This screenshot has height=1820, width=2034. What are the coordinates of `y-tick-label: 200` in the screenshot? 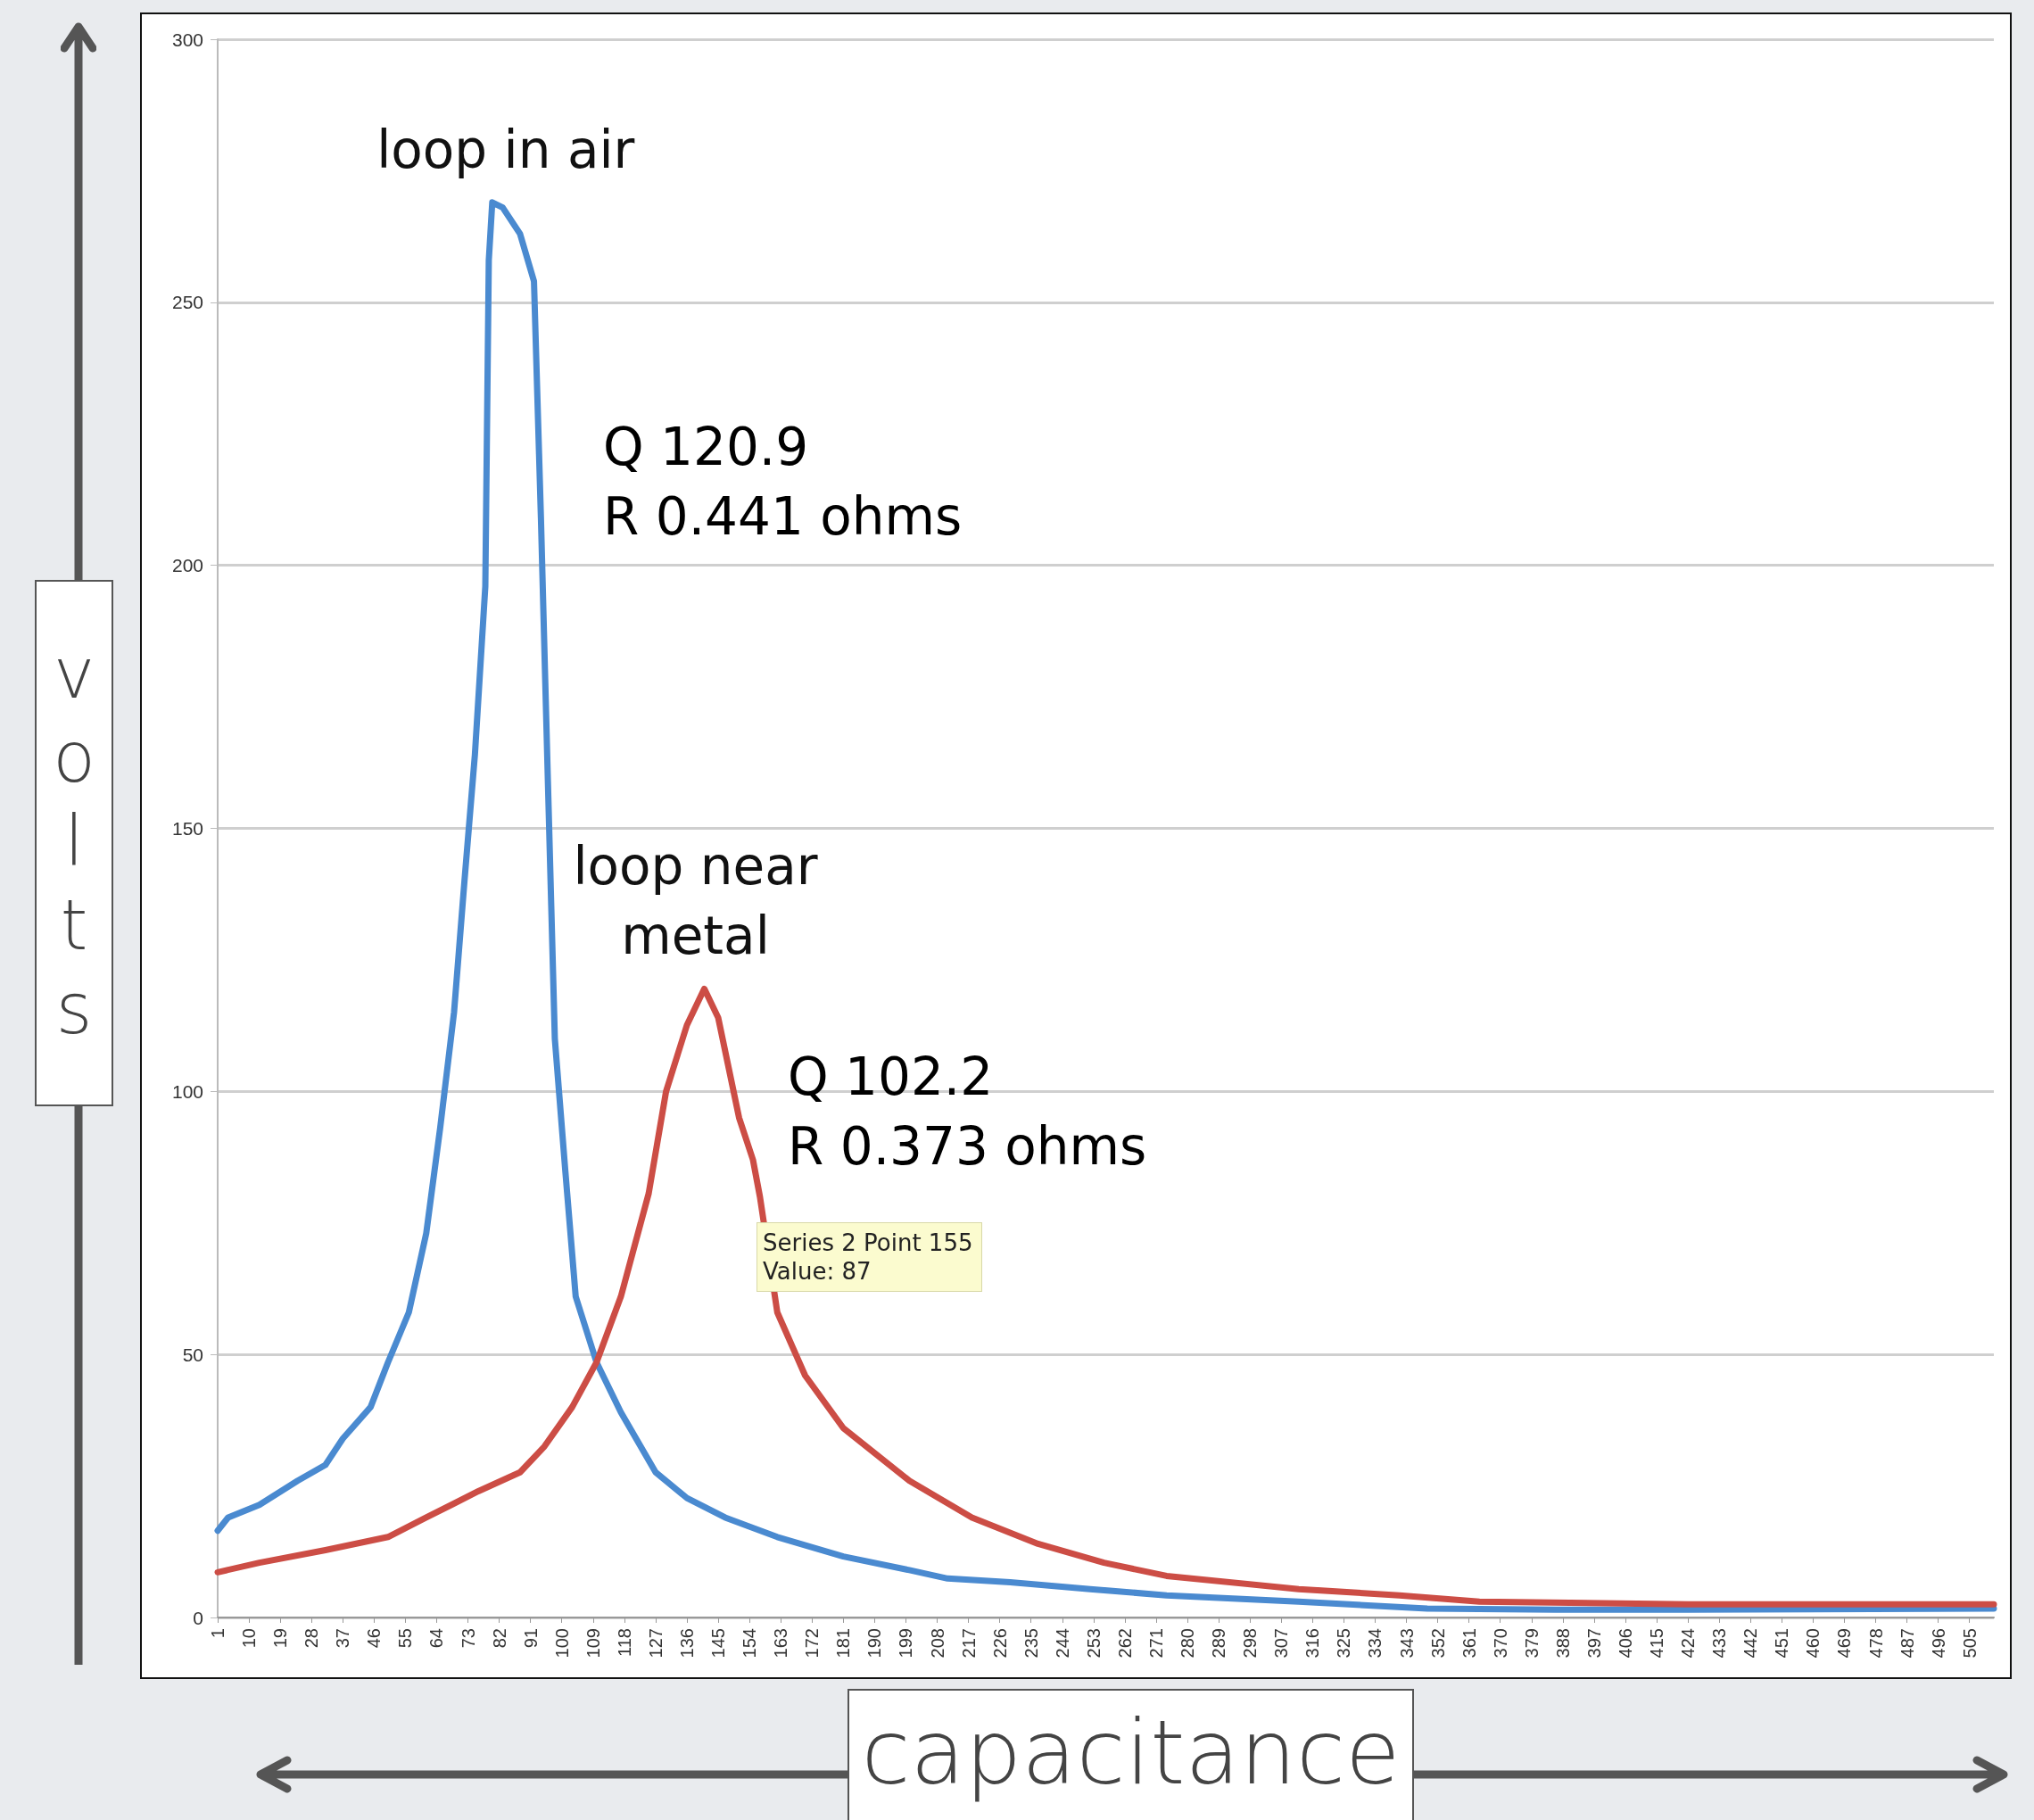 It's located at (187, 566).